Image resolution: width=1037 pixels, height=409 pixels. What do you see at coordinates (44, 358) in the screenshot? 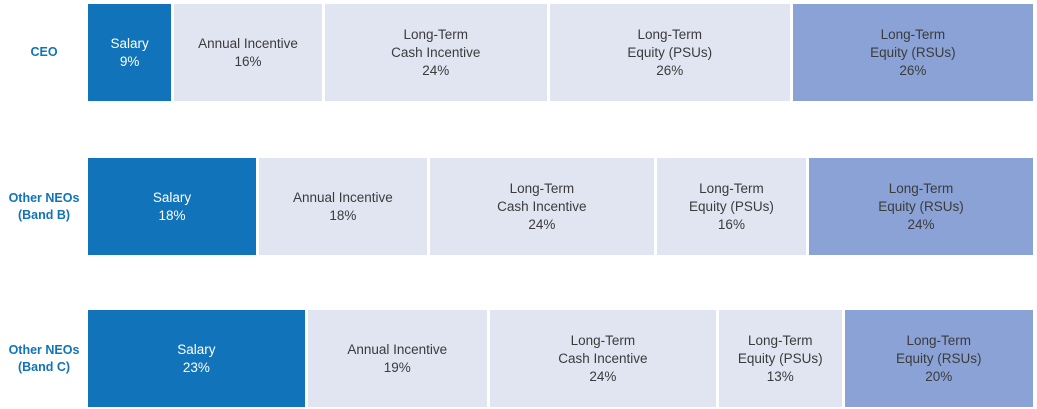
I see `row-label-other-neos-band-c: Other NEOs (Band C)` at bounding box center [44, 358].